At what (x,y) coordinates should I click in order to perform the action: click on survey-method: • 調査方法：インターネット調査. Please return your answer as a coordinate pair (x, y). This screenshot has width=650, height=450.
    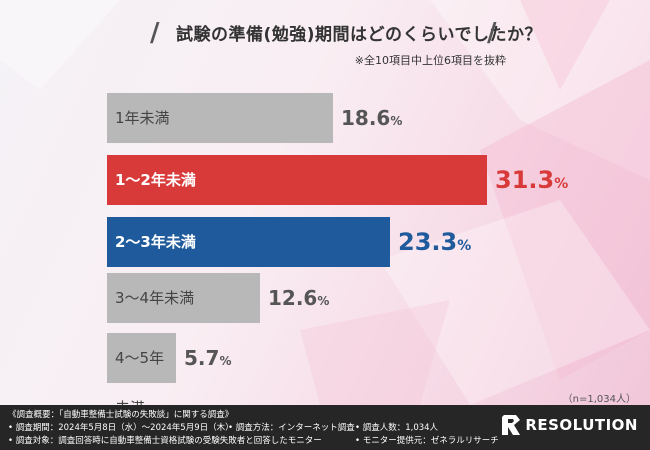
    Looking at the image, I should click on (291, 428).